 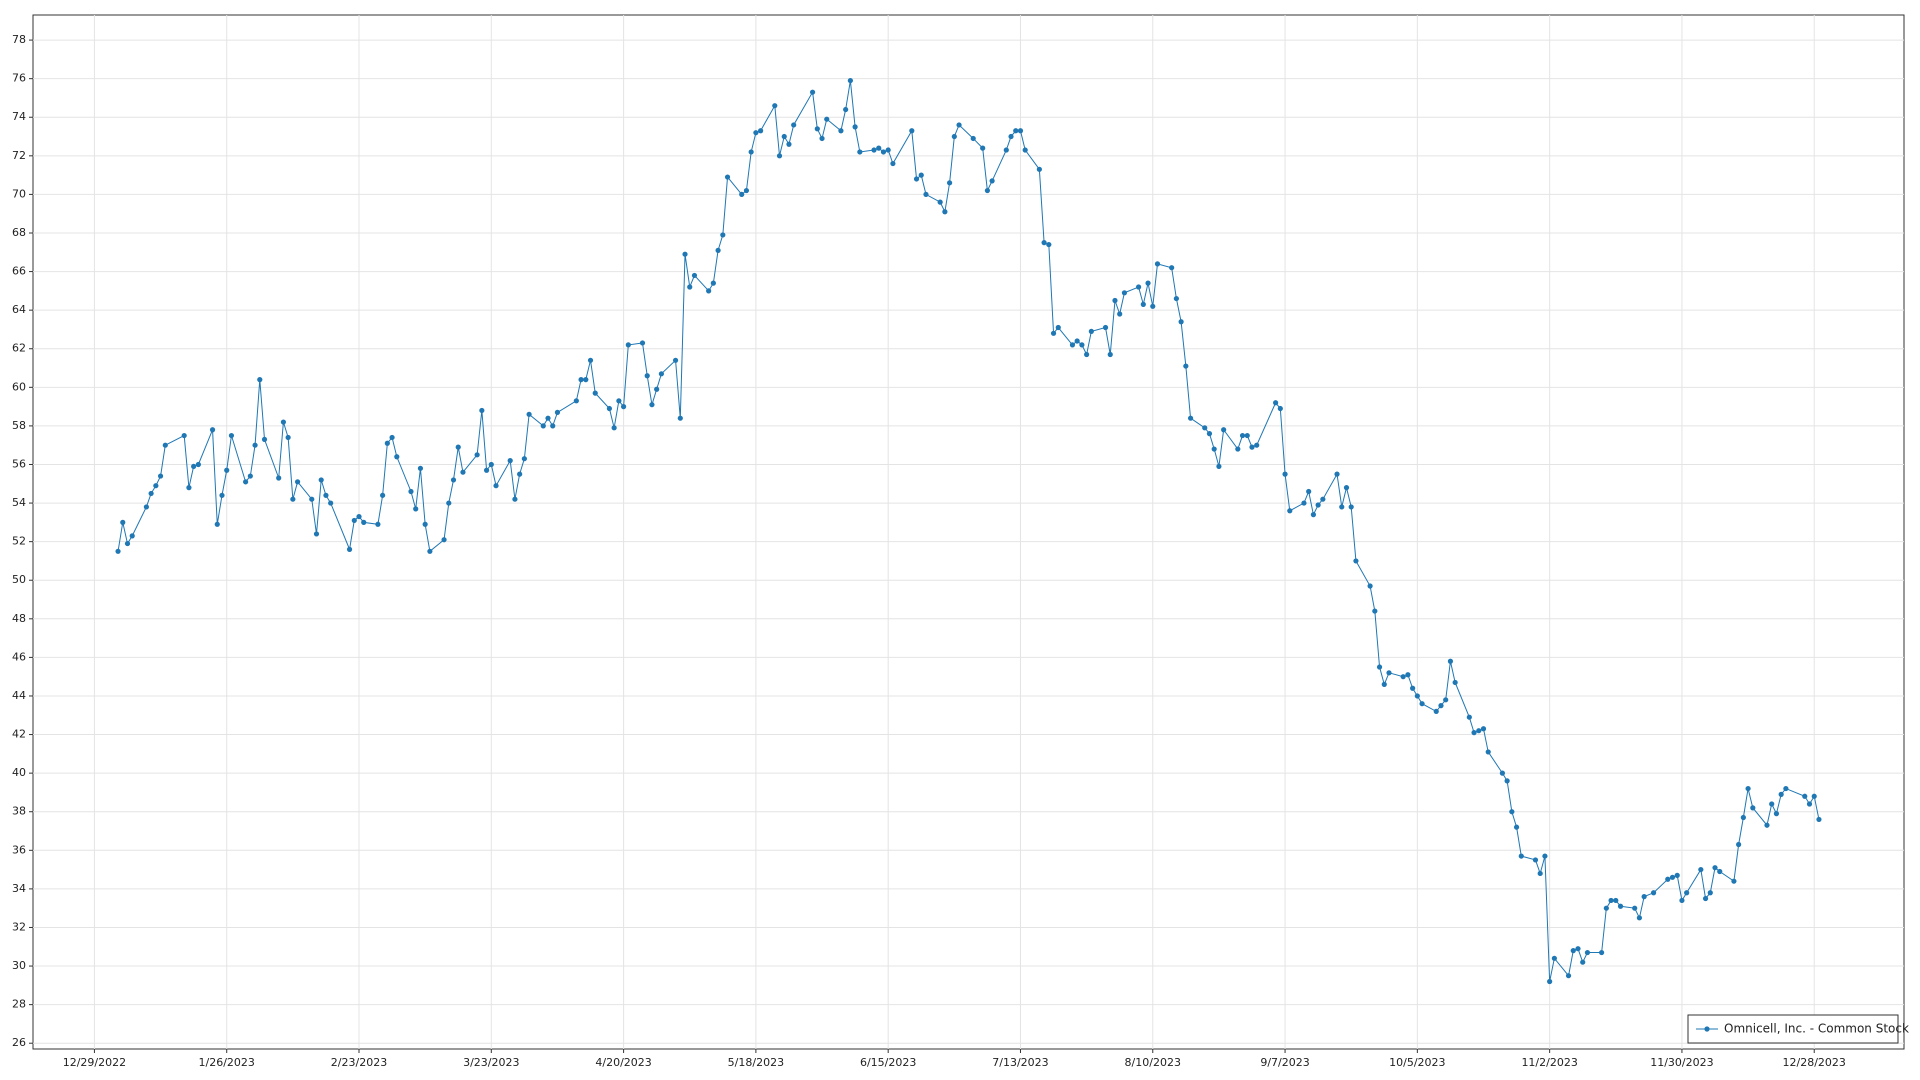 What do you see at coordinates (756, 1062) in the screenshot?
I see `x-tick-label: 5/18/2023` at bounding box center [756, 1062].